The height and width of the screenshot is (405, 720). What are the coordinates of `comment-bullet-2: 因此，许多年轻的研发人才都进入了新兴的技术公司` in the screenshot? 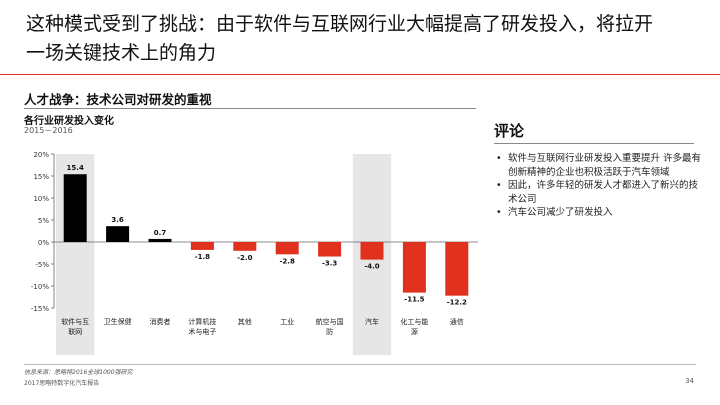 It's located at (599, 192).